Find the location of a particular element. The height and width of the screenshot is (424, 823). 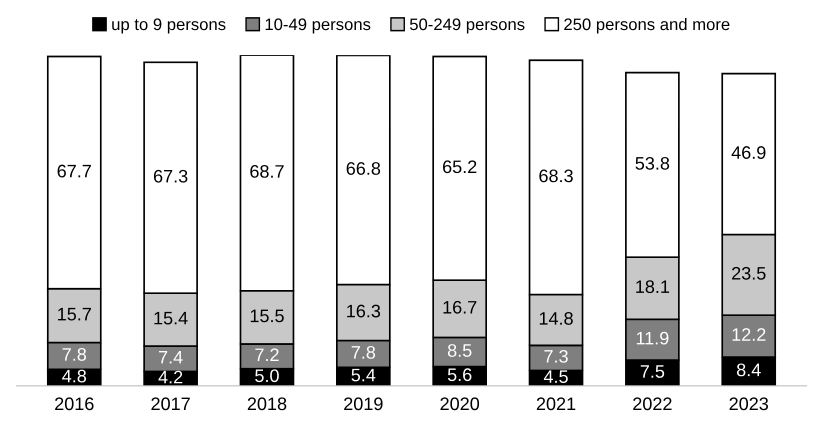

data-label: 68.7 is located at coordinates (267, 171).